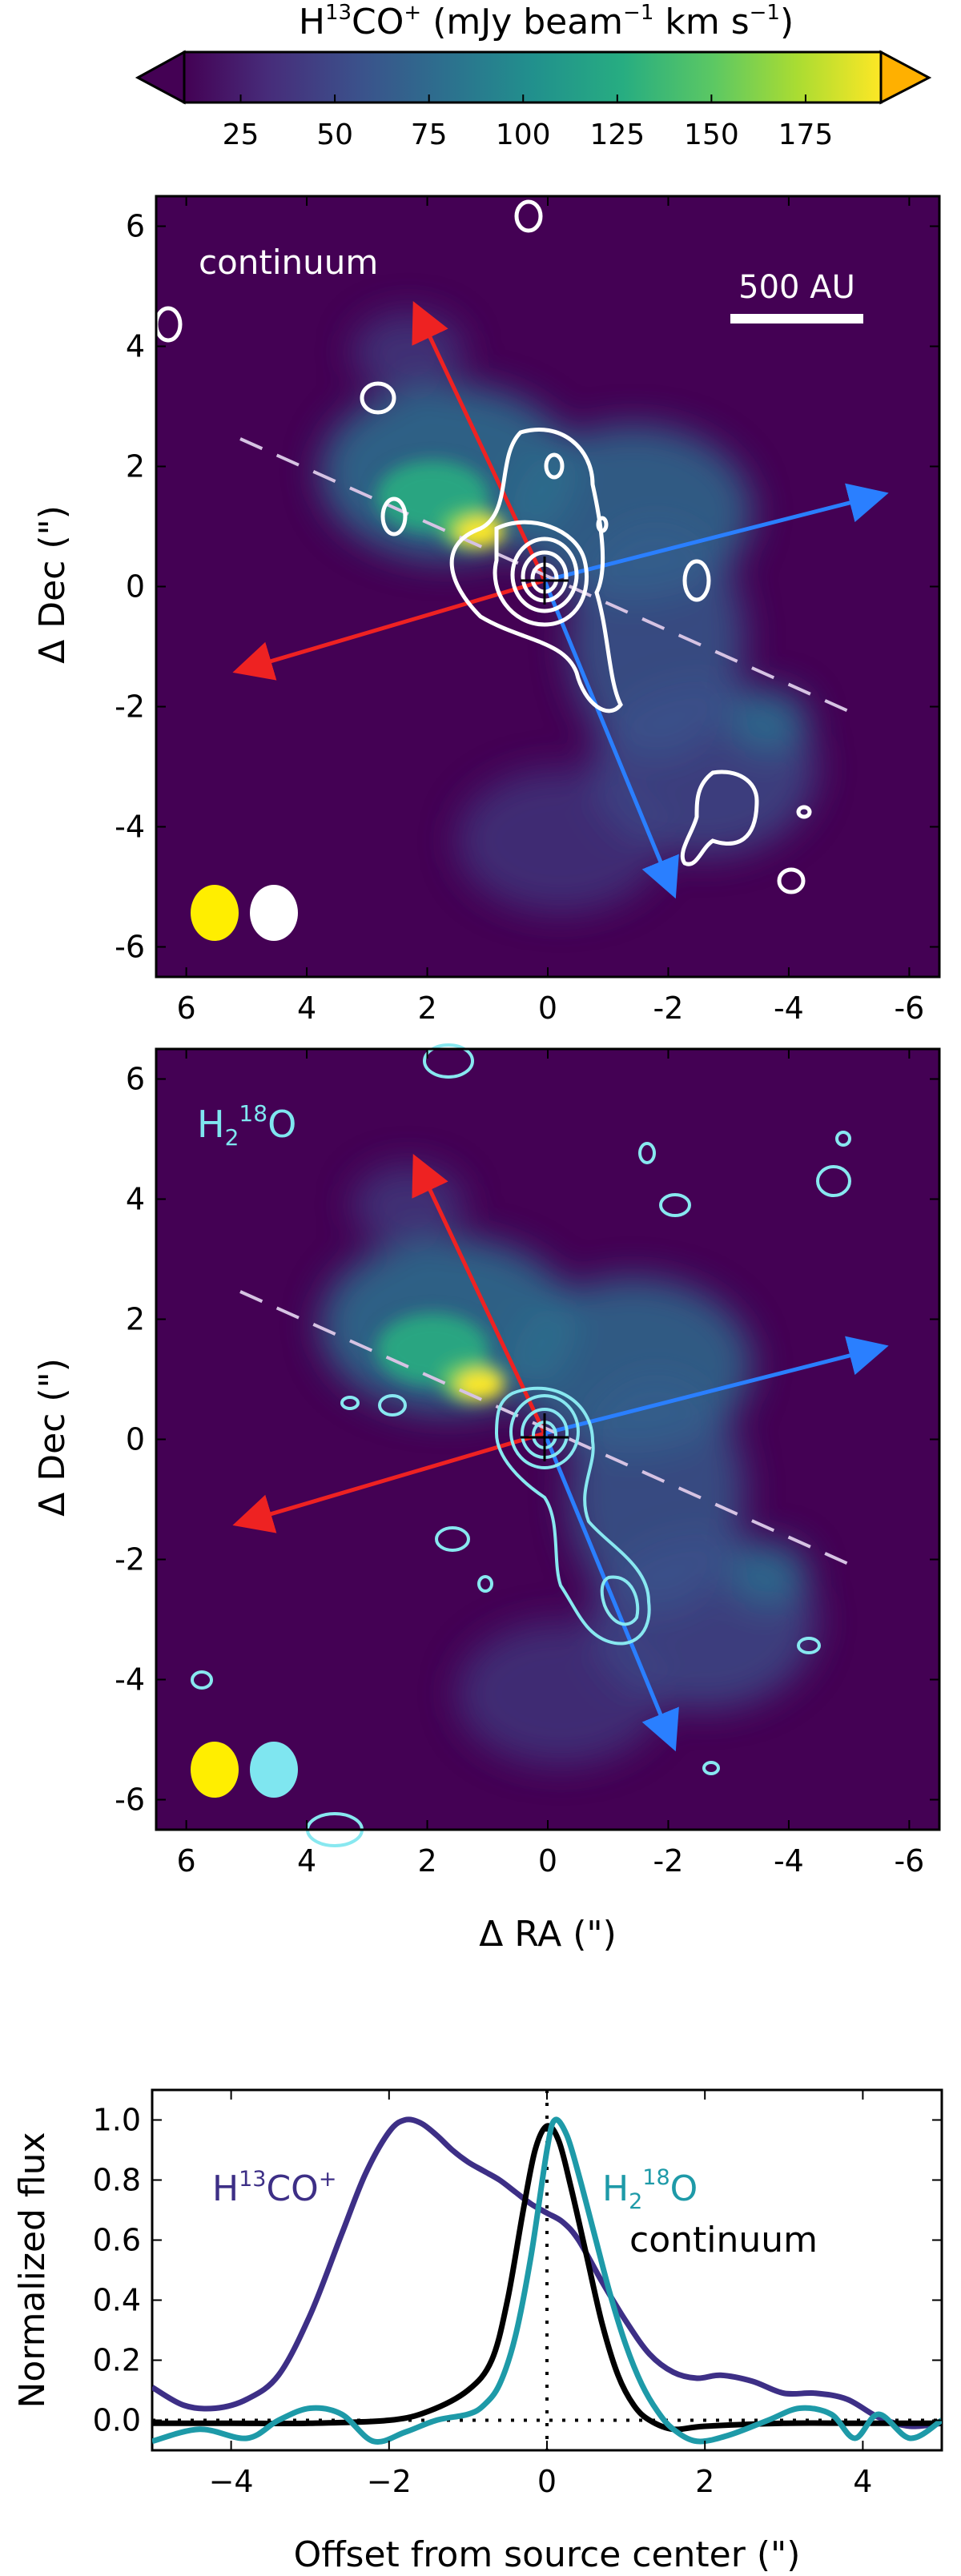 This screenshot has height=2576, width=961. Describe the element at coordinates (288, 262) in the screenshot. I see `panel-label-continuum: continuum` at that location.